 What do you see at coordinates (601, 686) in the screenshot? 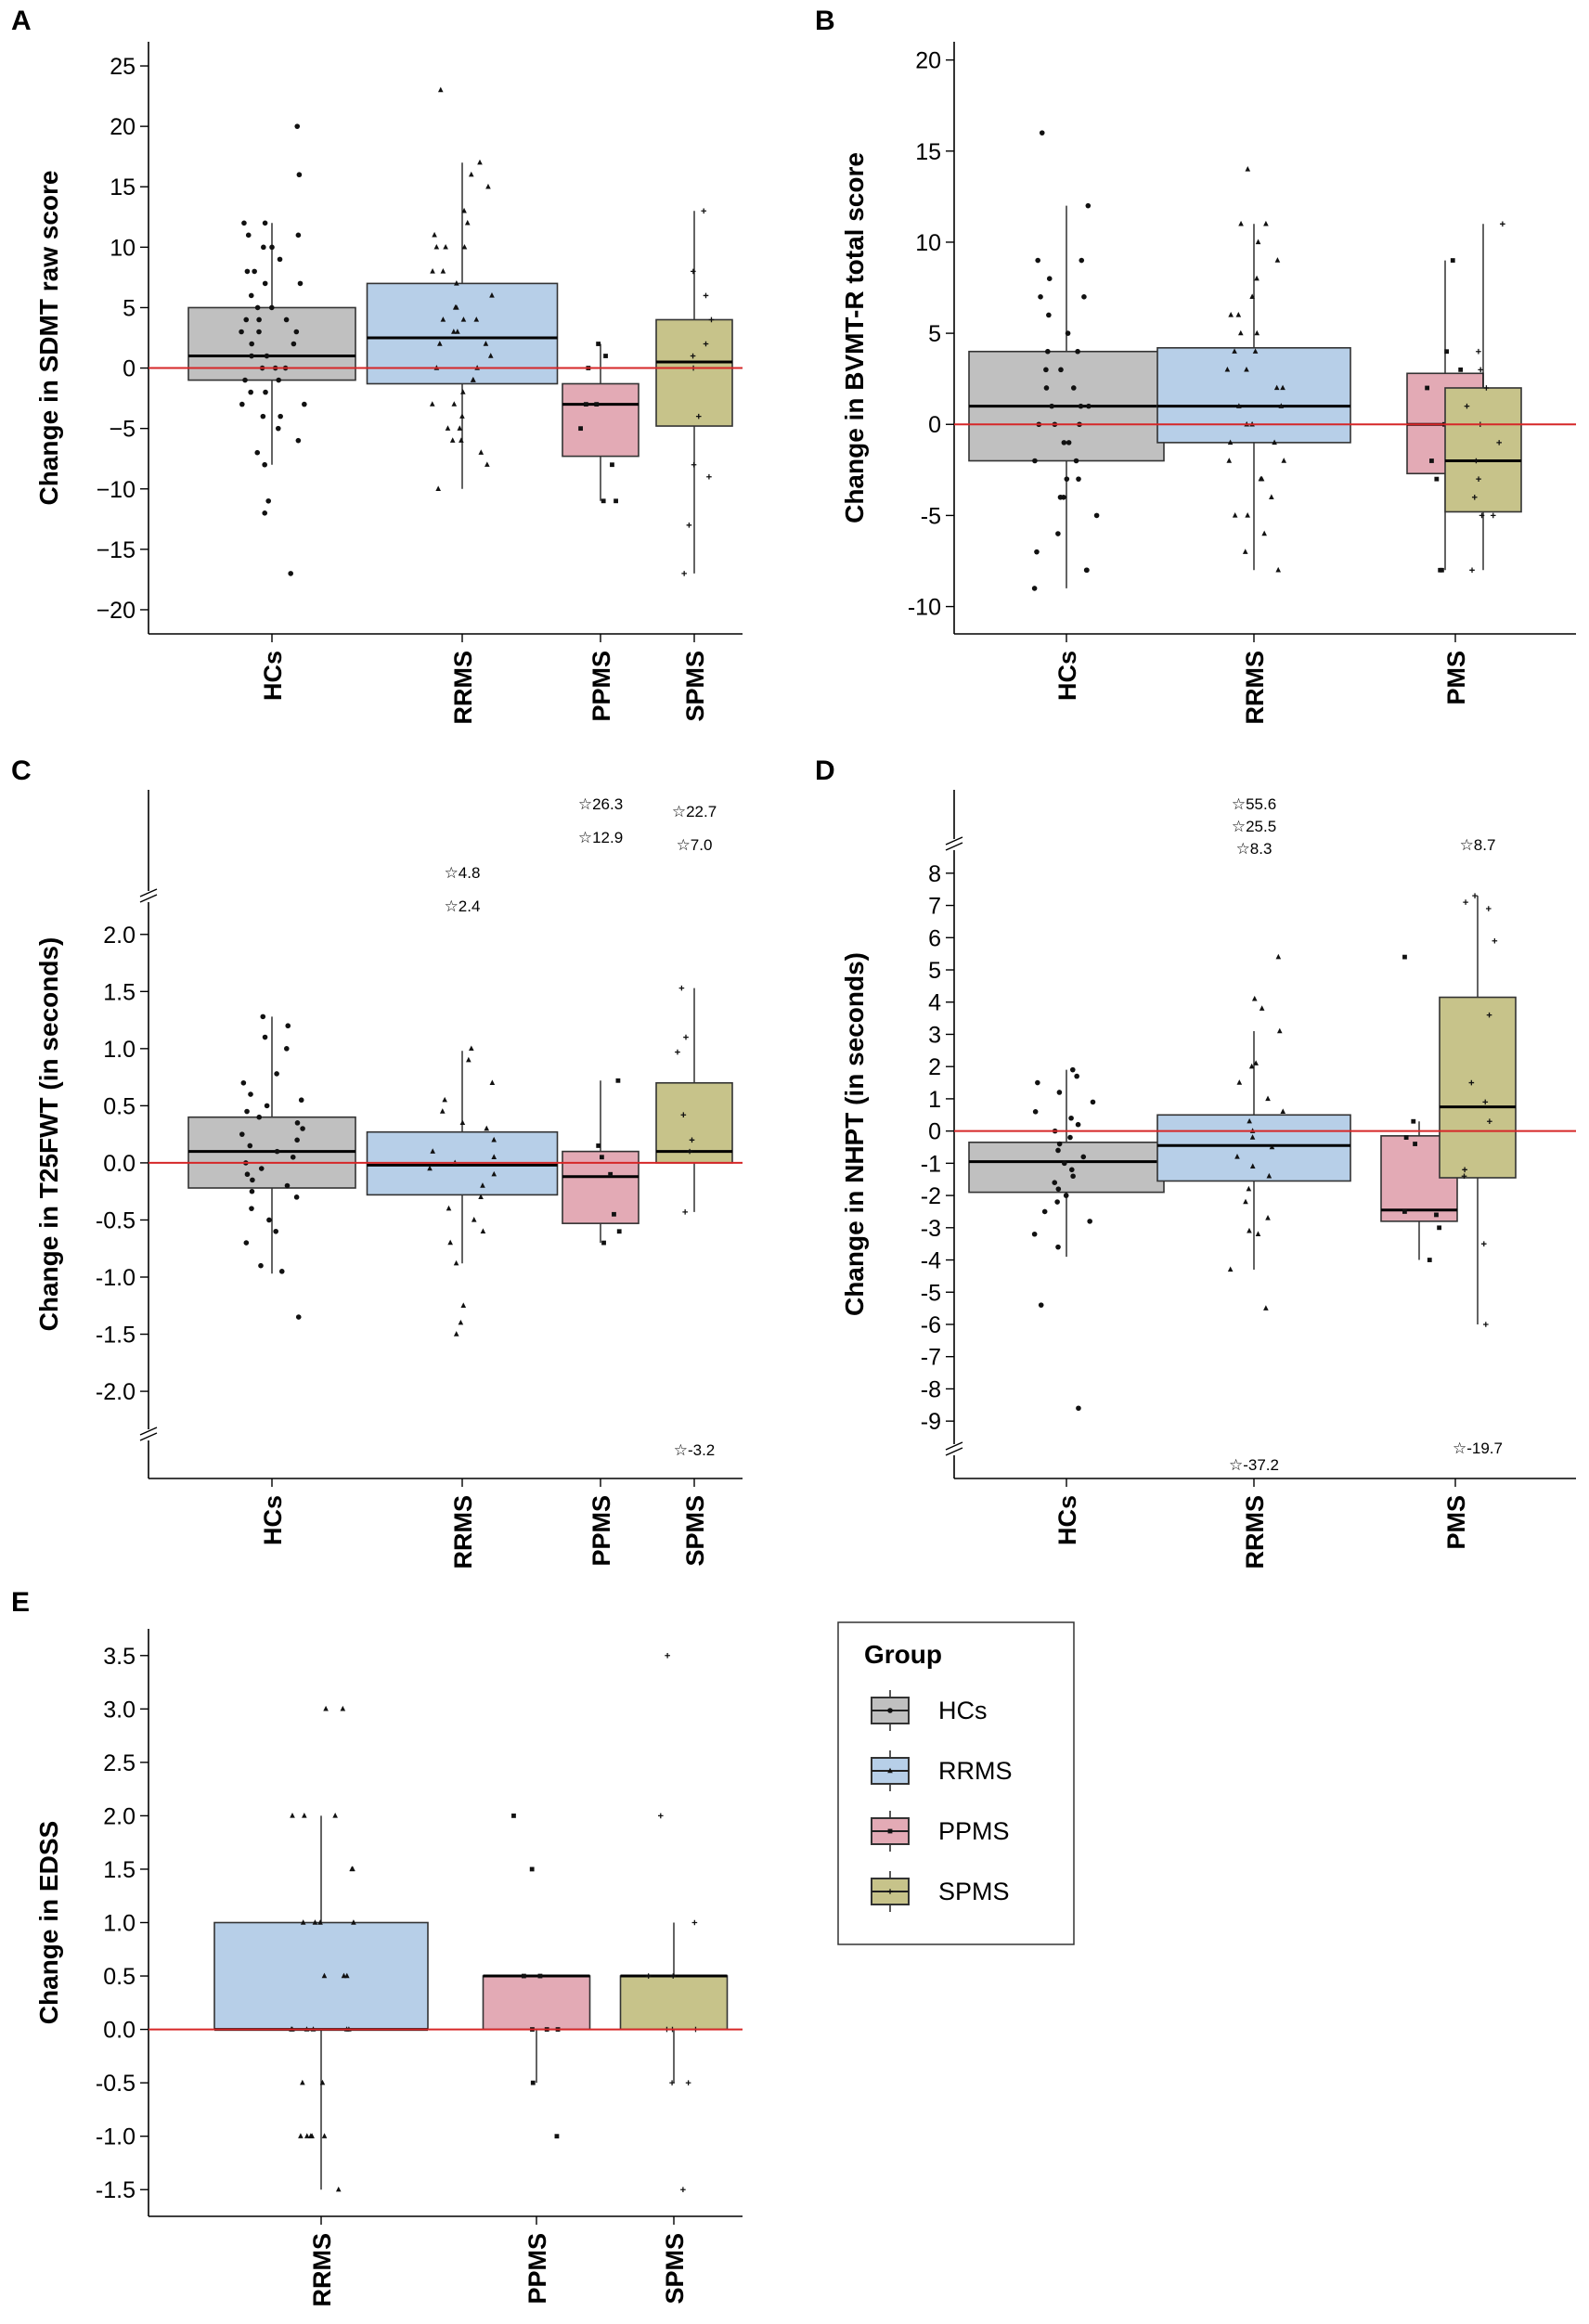
I see `x-tick-label: PPMS` at bounding box center [601, 686].